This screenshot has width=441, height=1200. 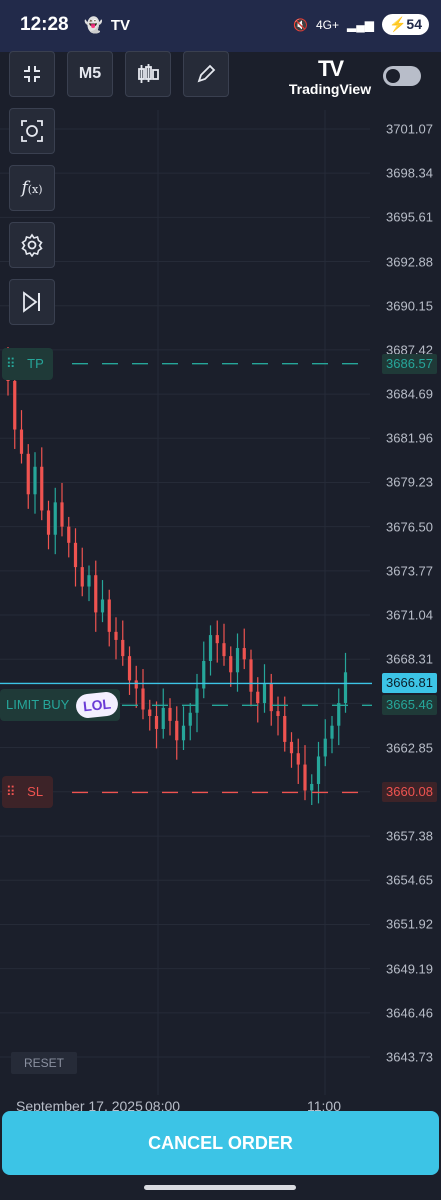 I want to click on y-tick-label: 3701.07, so click(x=409, y=129).